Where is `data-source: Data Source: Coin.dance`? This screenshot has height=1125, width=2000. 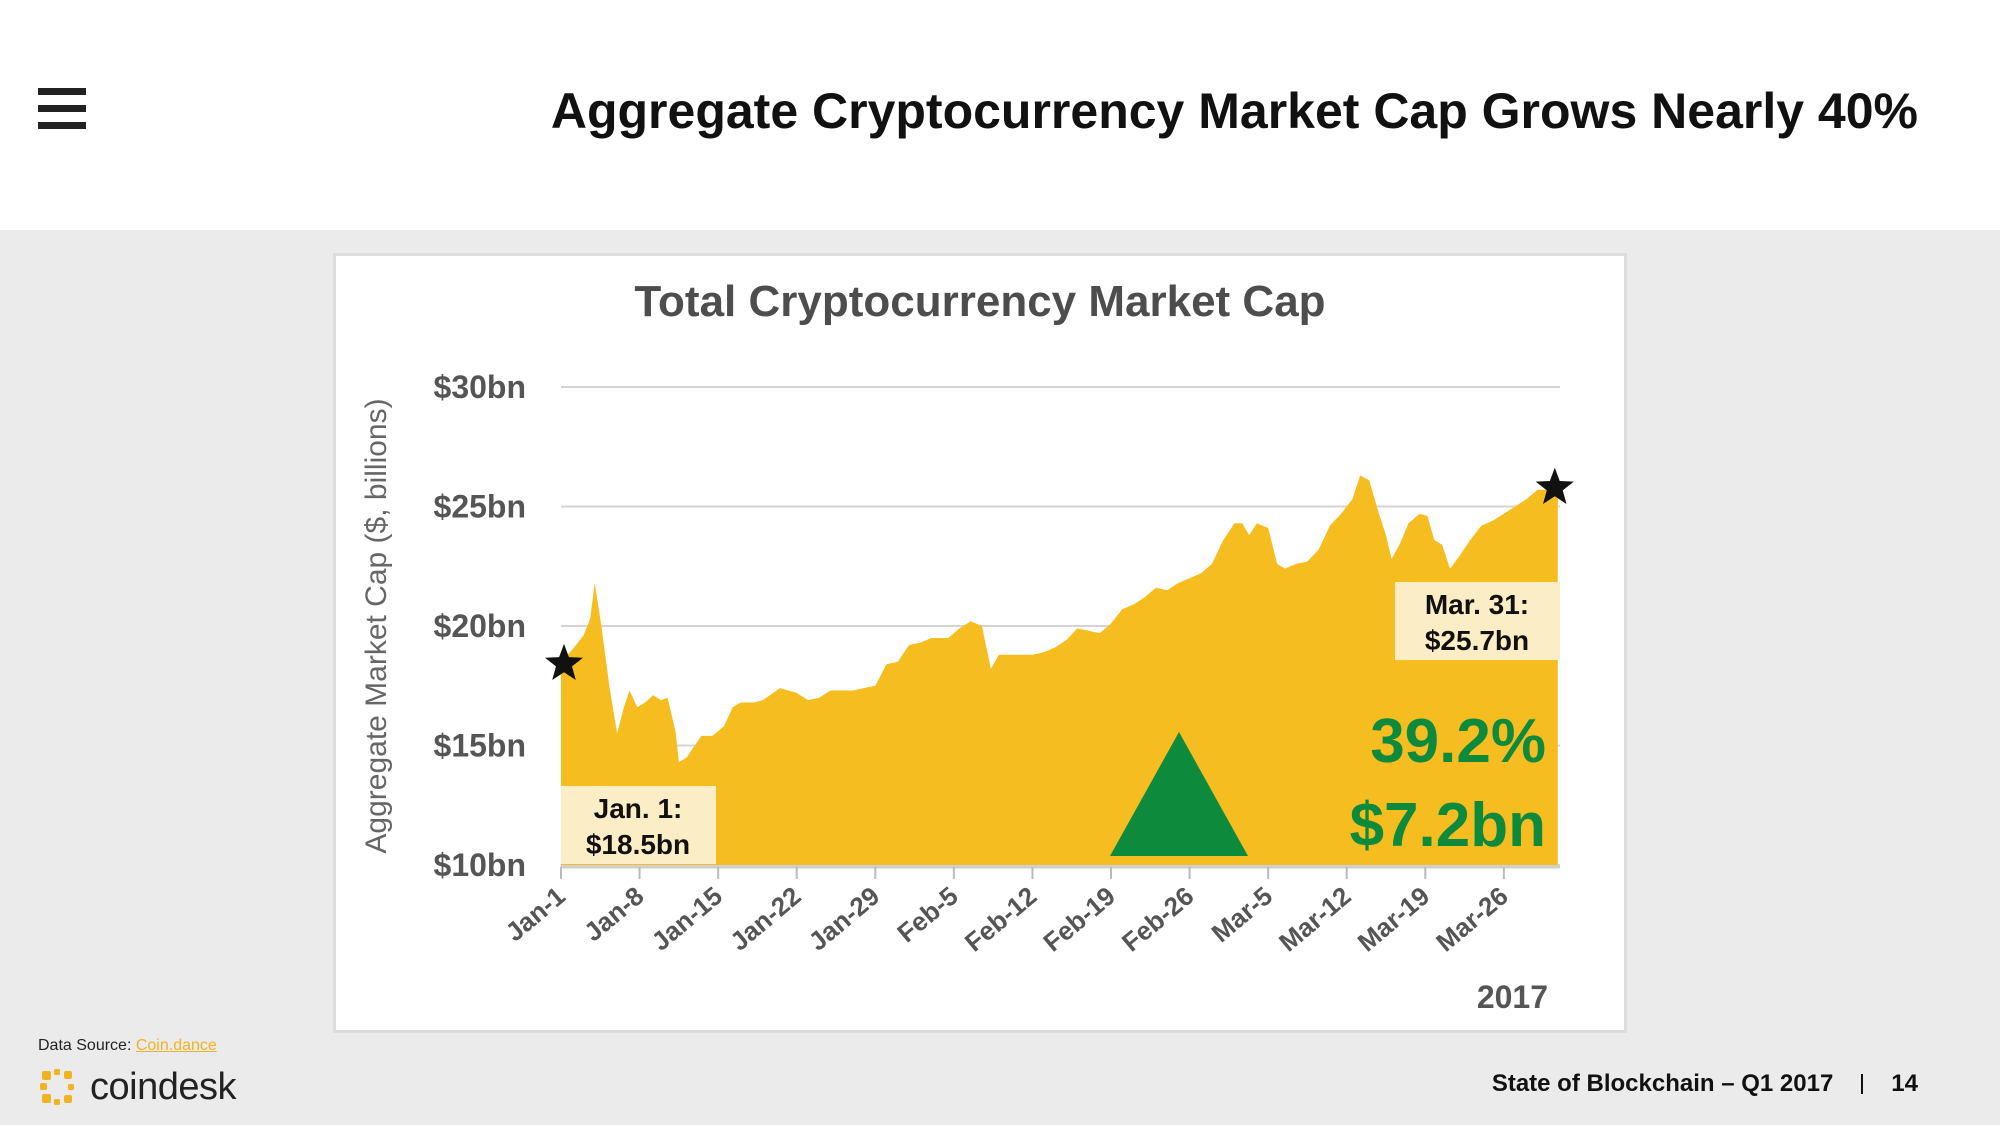
data-source: Data Source: Coin.dance is located at coordinates (127, 1046).